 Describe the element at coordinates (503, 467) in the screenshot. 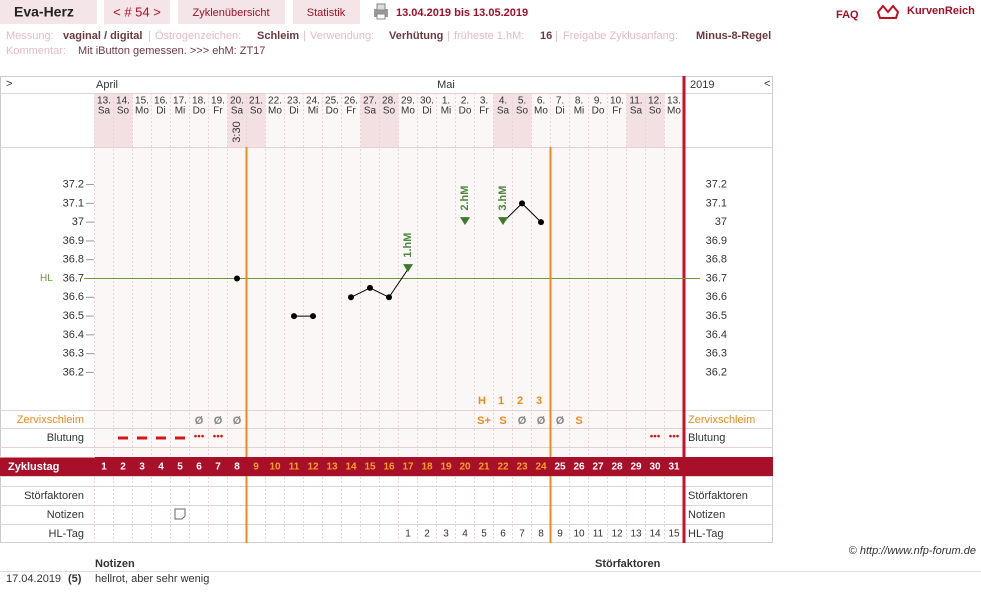

I see `cycle-day: 22` at that location.